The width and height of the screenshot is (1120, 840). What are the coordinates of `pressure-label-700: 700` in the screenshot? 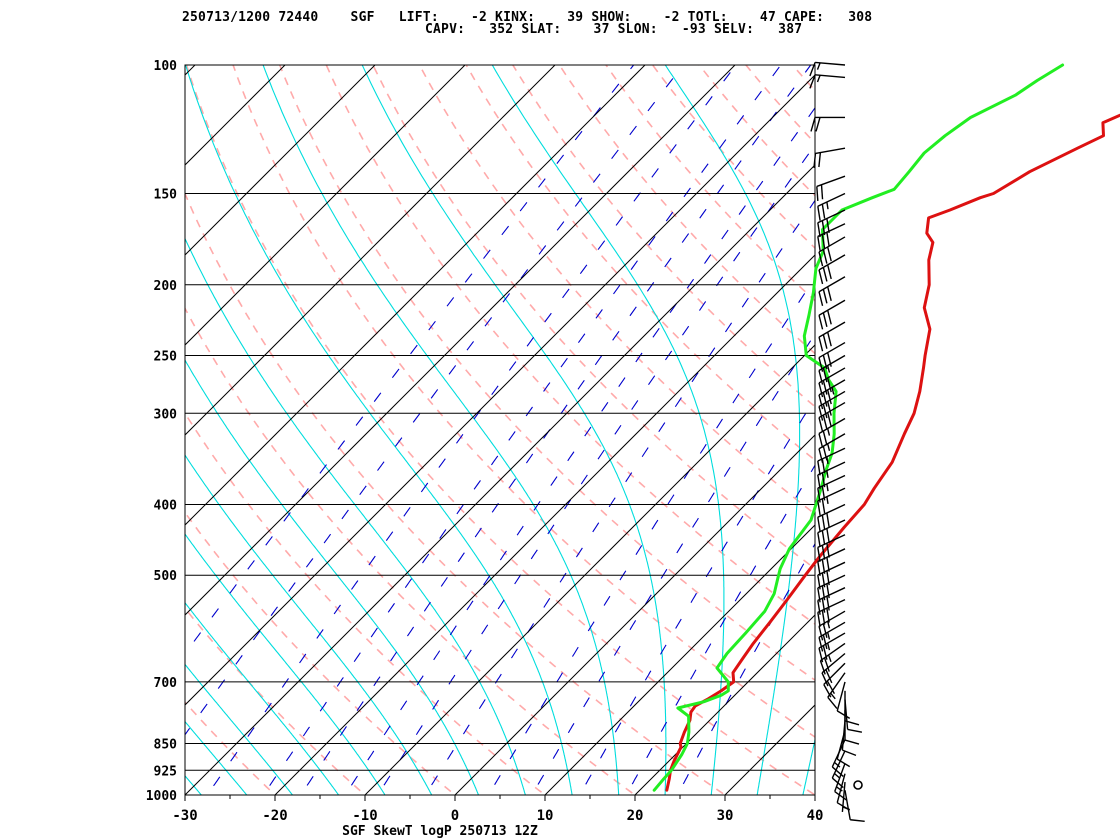 It's located at (166, 683).